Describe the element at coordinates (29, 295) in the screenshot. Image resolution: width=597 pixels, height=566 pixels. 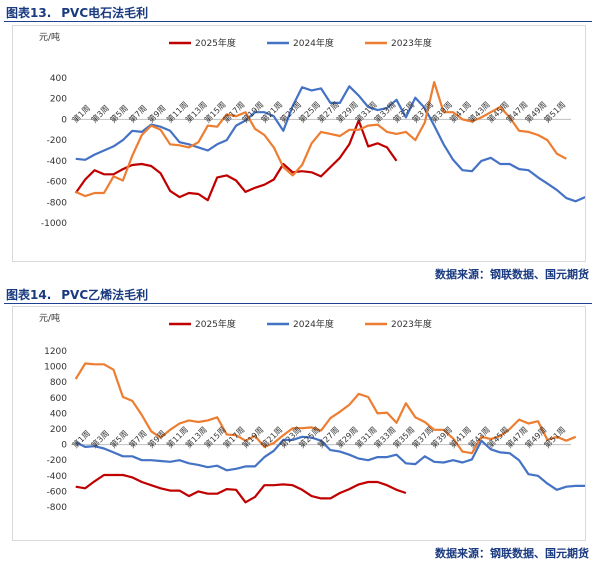
I see `figure-14-number: 图表14.` at that location.